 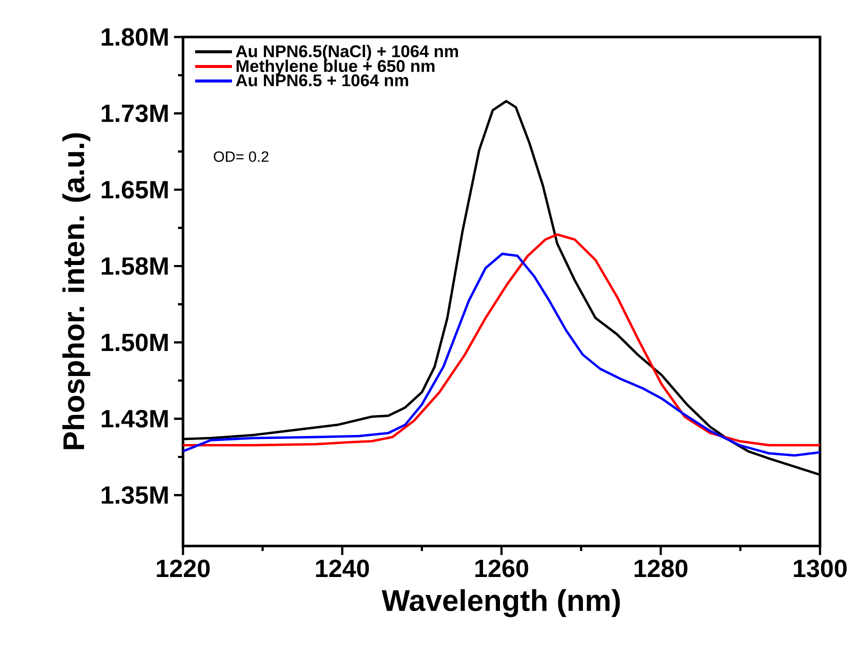 I want to click on legend-label: Methylene blue + 650 nm, so click(x=335, y=68).